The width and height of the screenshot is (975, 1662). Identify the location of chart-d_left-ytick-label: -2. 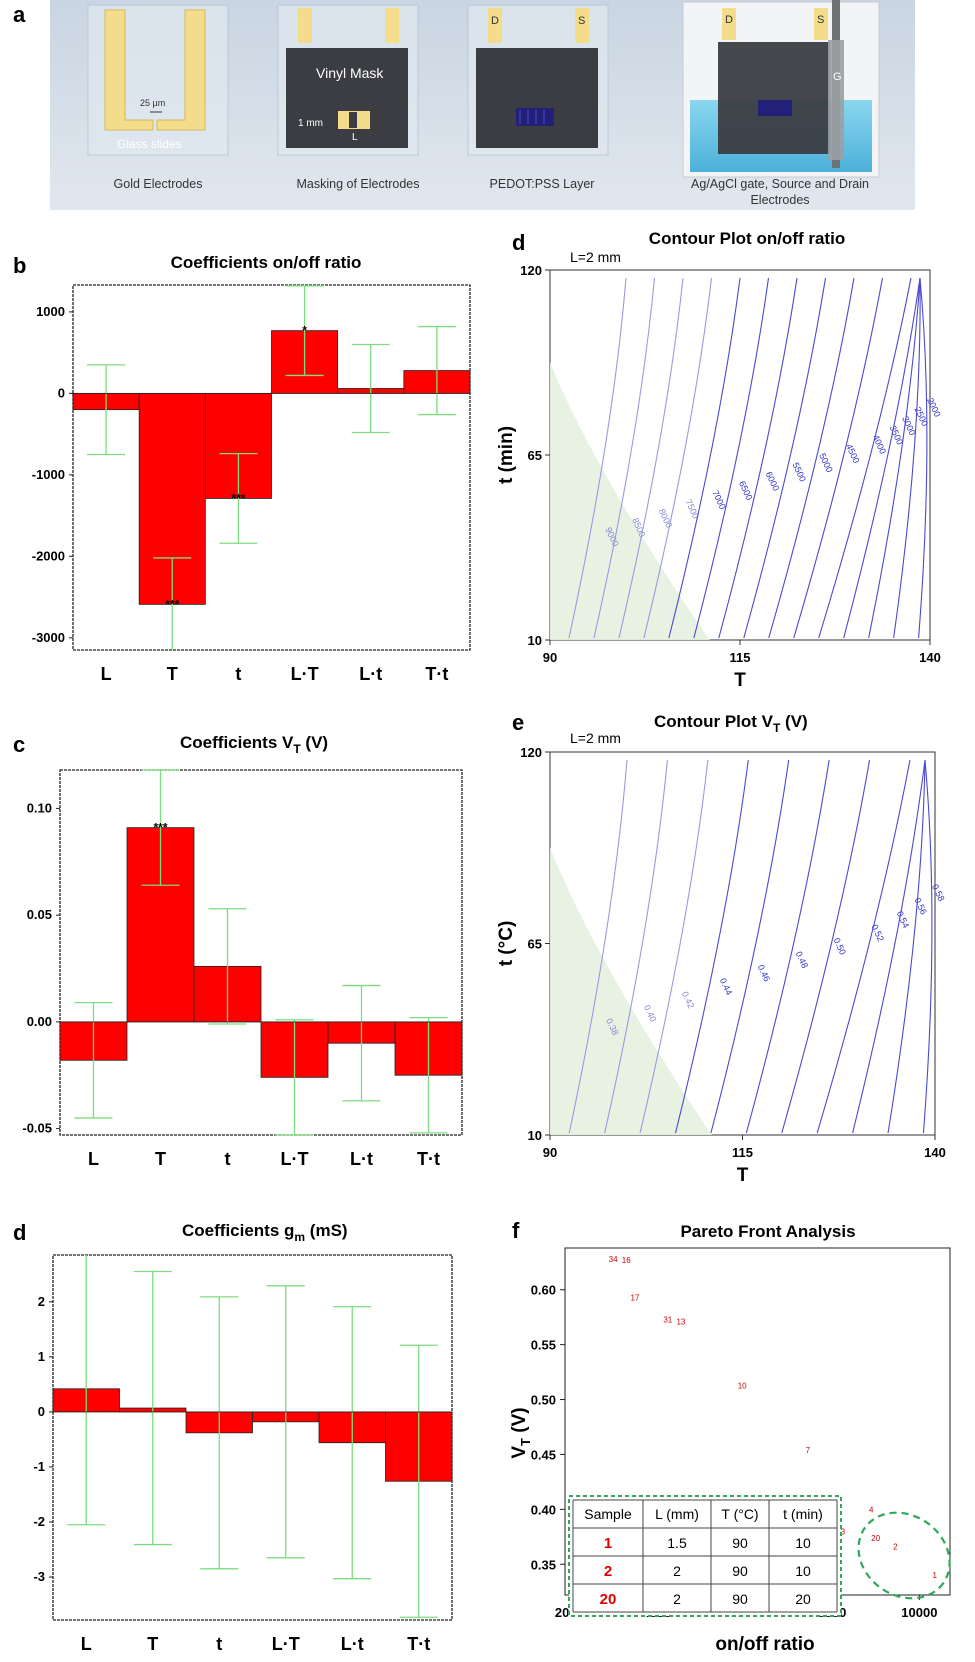
(39, 1521).